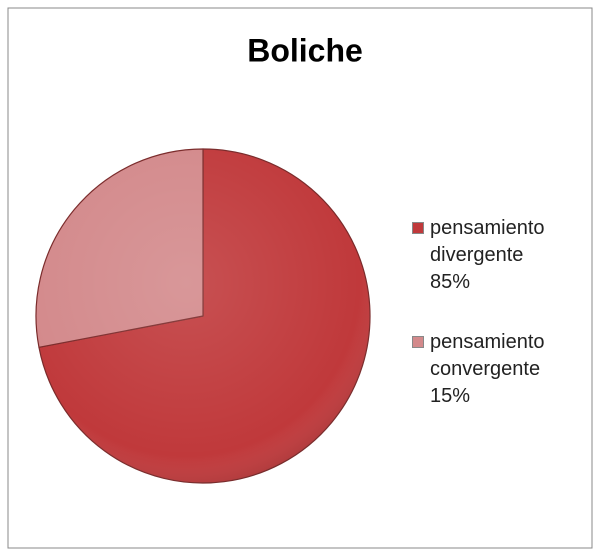  I want to click on chart-title: Boliche, so click(305, 50).